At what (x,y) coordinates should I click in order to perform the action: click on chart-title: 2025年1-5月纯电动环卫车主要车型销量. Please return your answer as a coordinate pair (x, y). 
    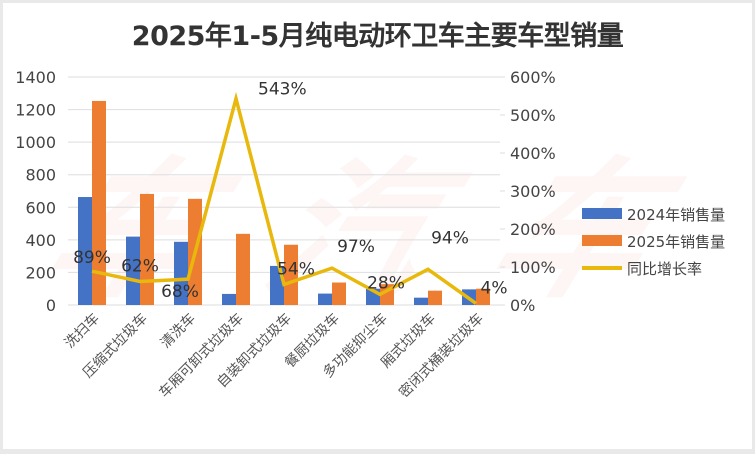
    Looking at the image, I should click on (377, 36).